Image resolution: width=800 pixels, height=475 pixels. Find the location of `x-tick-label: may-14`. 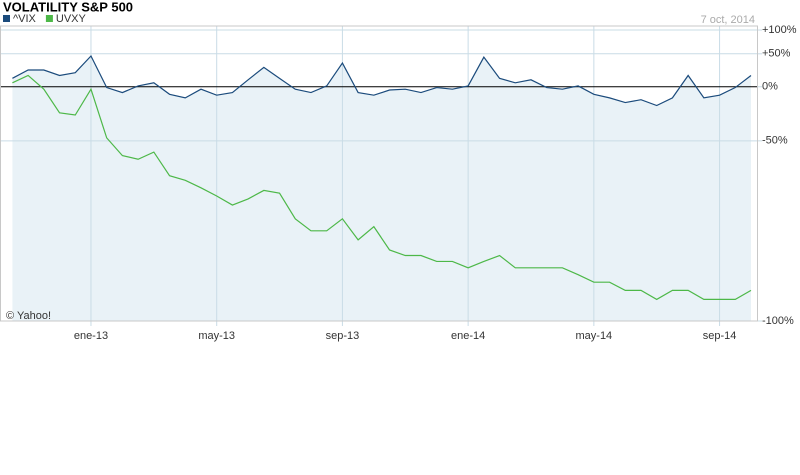

x-tick-label: may-14 is located at coordinates (594, 336).